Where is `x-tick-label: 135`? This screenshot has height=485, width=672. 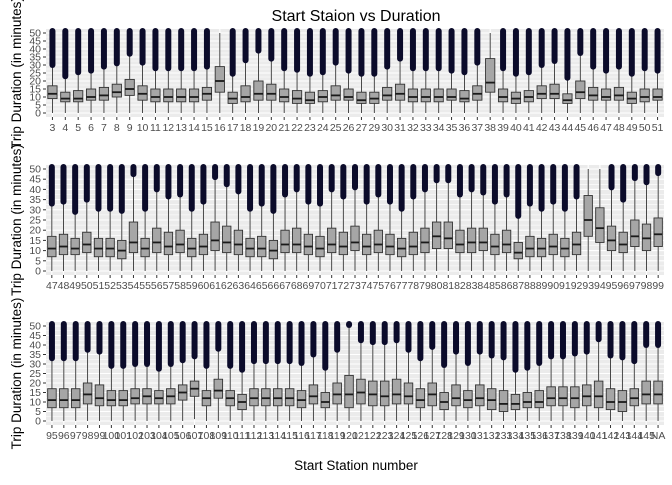
x-tick-label: 135 is located at coordinates (528, 436).